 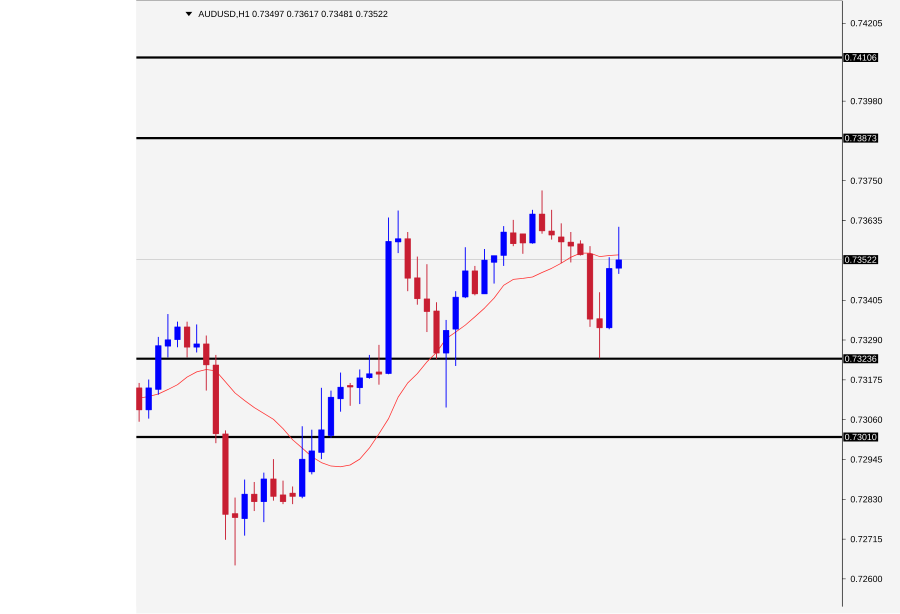 What do you see at coordinates (860, 437) in the screenshot?
I see `ref-line-label: 0.73010` at bounding box center [860, 437].